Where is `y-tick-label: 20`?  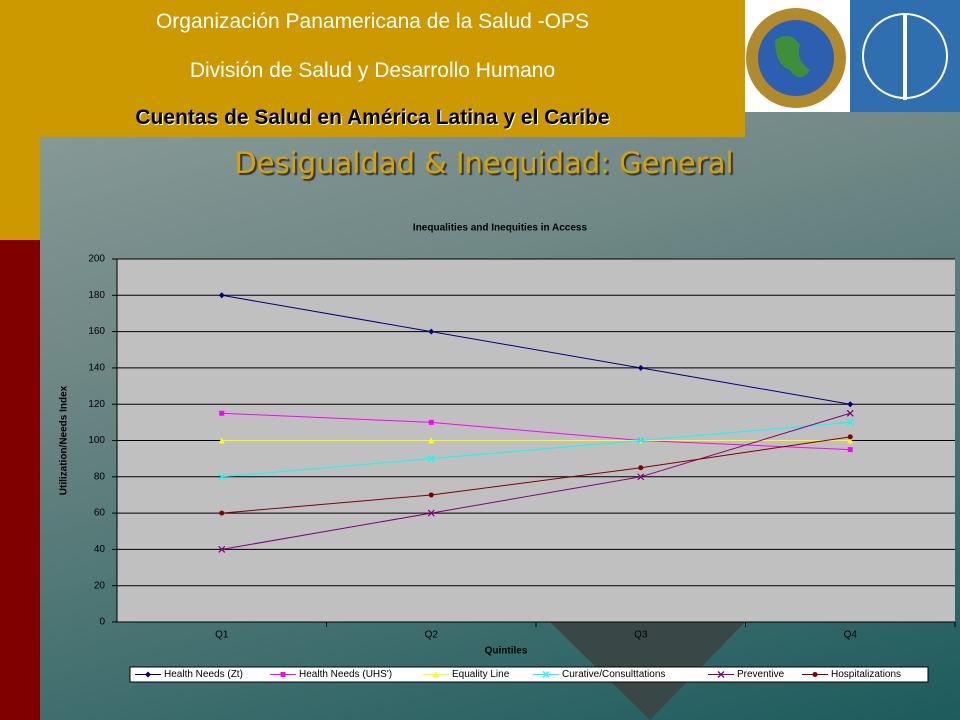 y-tick-label: 20 is located at coordinates (100, 585).